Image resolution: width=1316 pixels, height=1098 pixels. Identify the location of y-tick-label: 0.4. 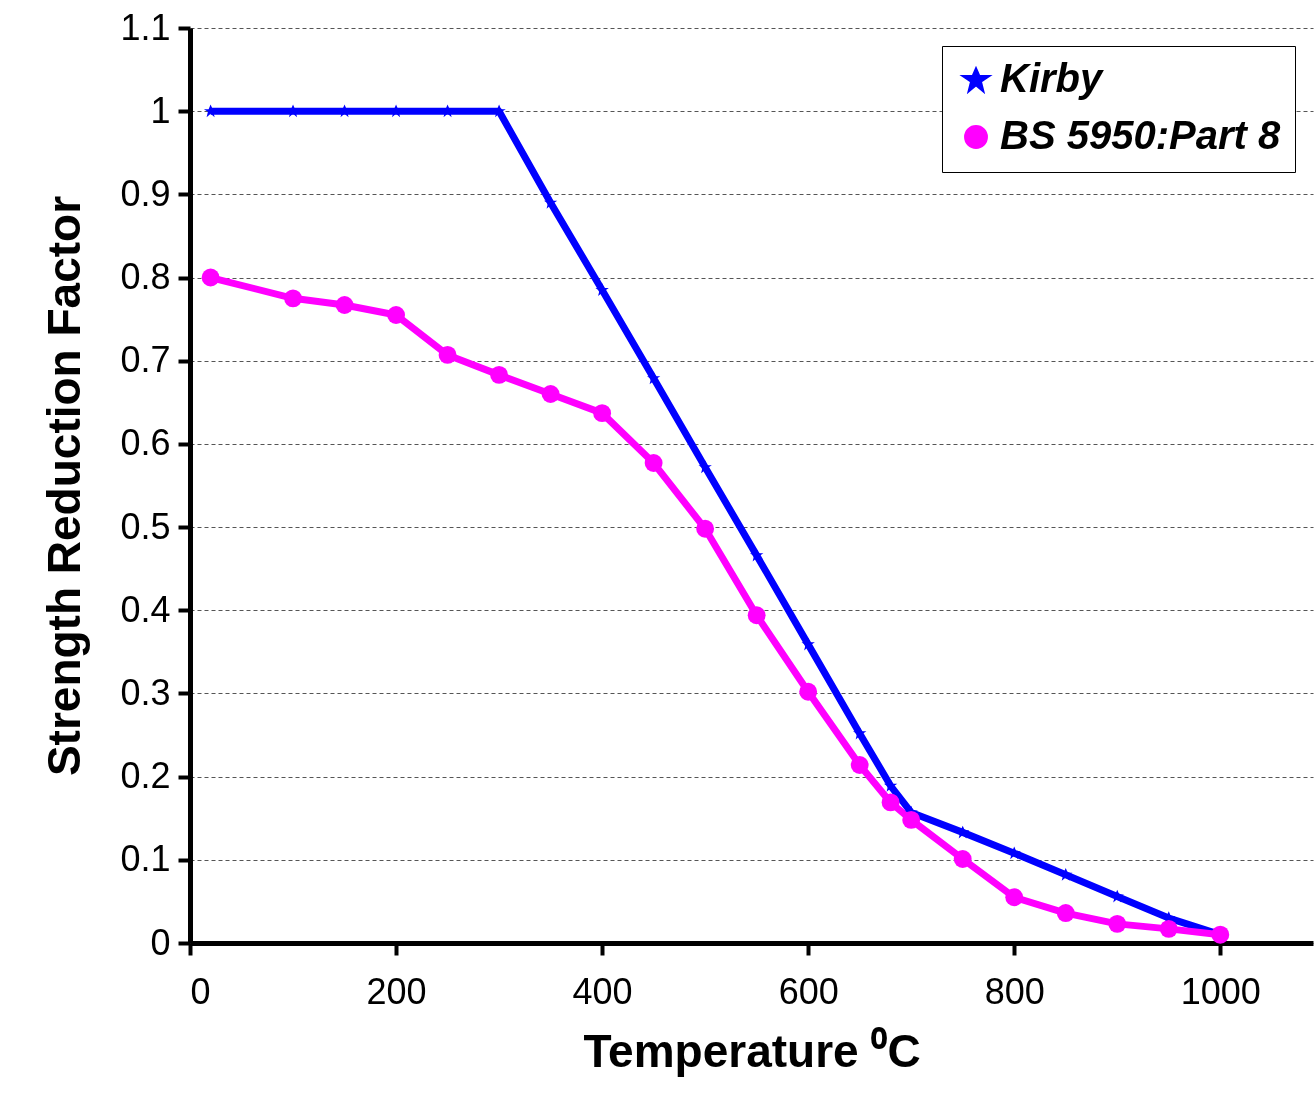
(145, 609).